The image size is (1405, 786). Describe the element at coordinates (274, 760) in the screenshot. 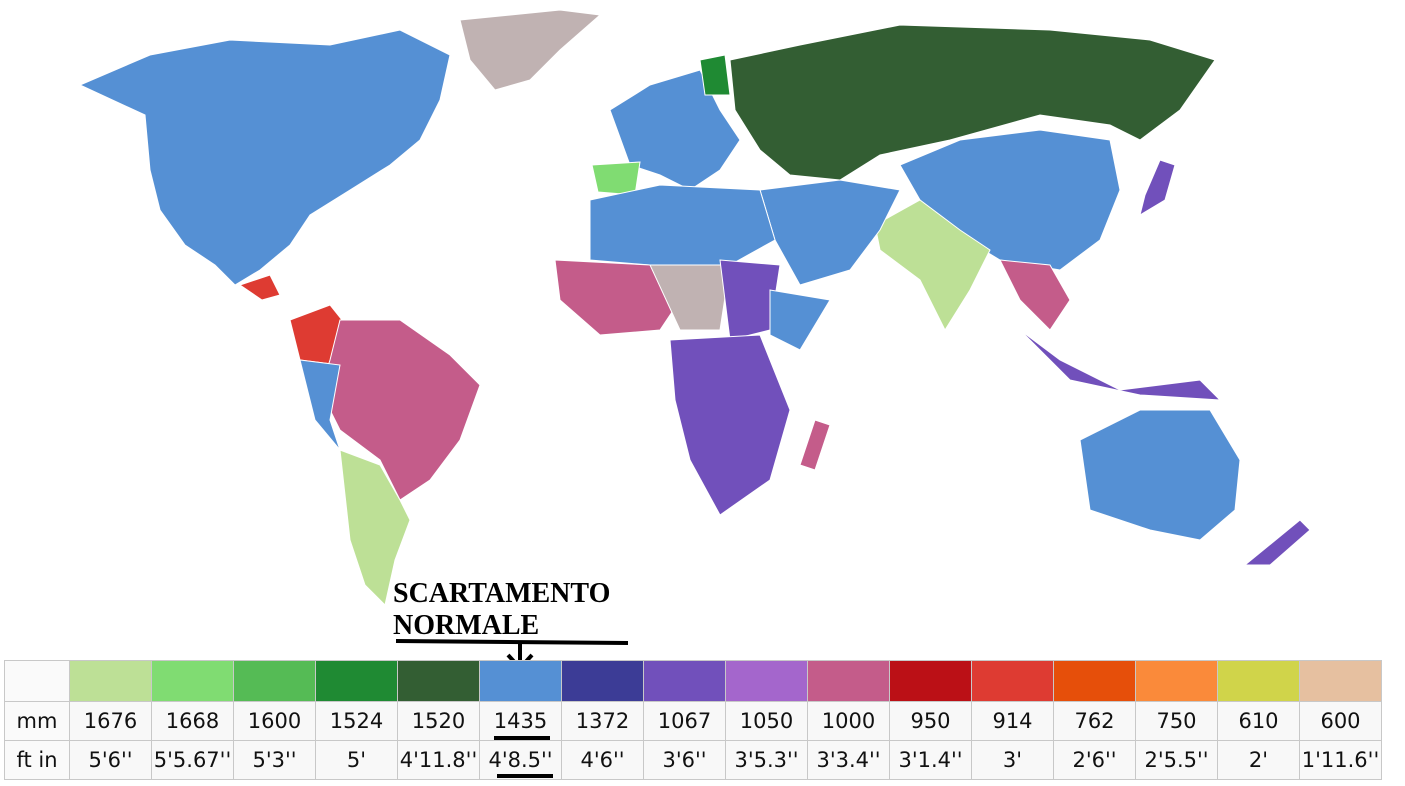

I see `gauge-ft-in: 5'3''` at that location.